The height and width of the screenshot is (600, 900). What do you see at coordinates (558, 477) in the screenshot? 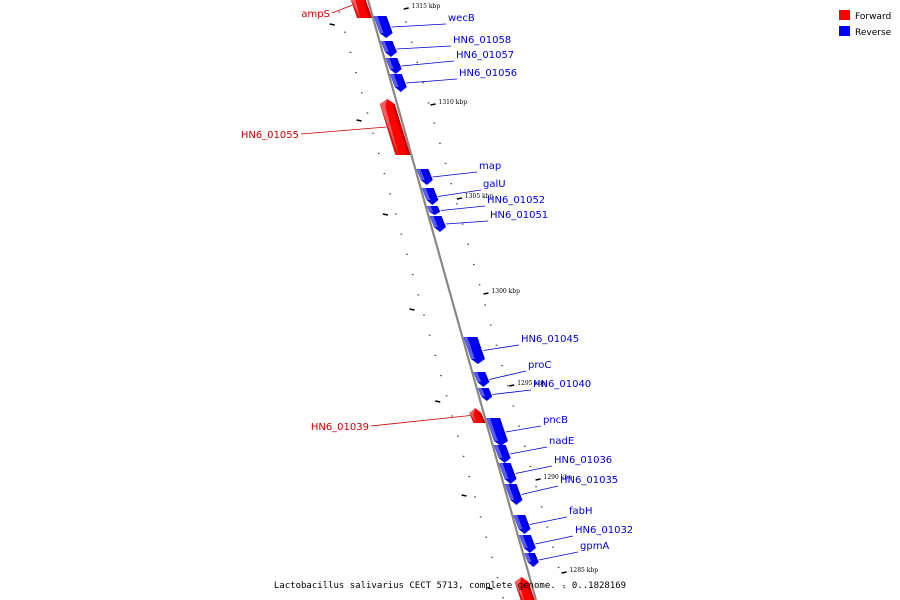
I see `tick-label: 1290 kbp` at bounding box center [558, 477].